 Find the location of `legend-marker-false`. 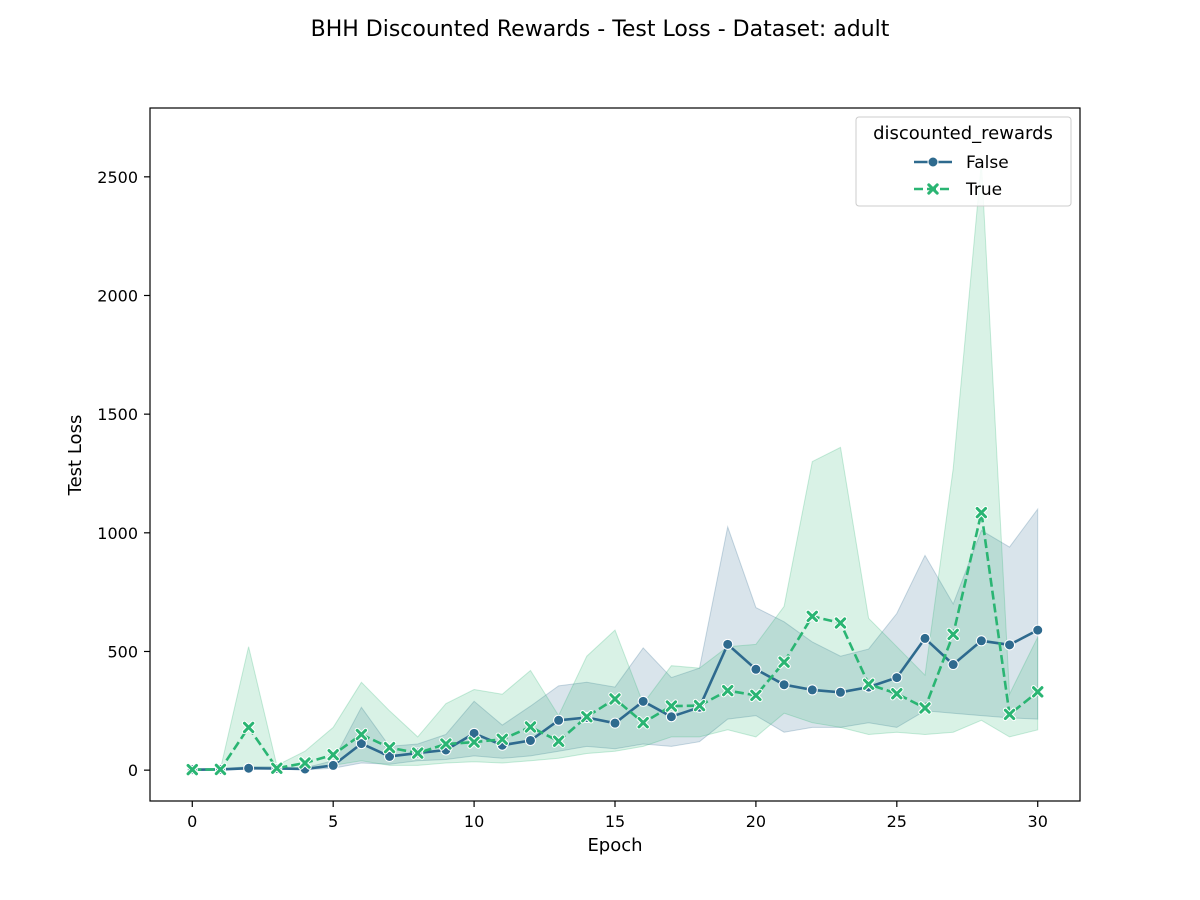

legend-marker-false is located at coordinates (933, 162).